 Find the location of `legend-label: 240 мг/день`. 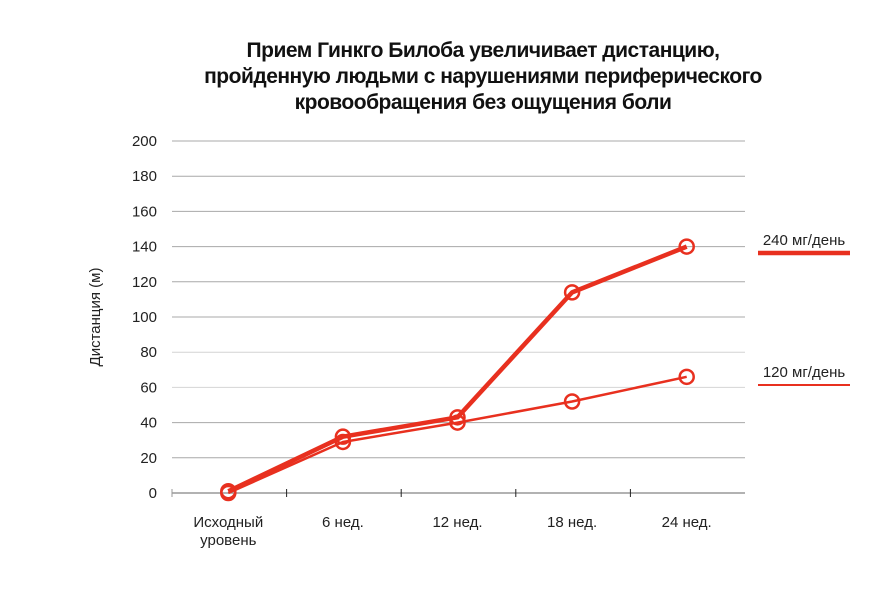

legend-label: 240 мг/день is located at coordinates (804, 240).